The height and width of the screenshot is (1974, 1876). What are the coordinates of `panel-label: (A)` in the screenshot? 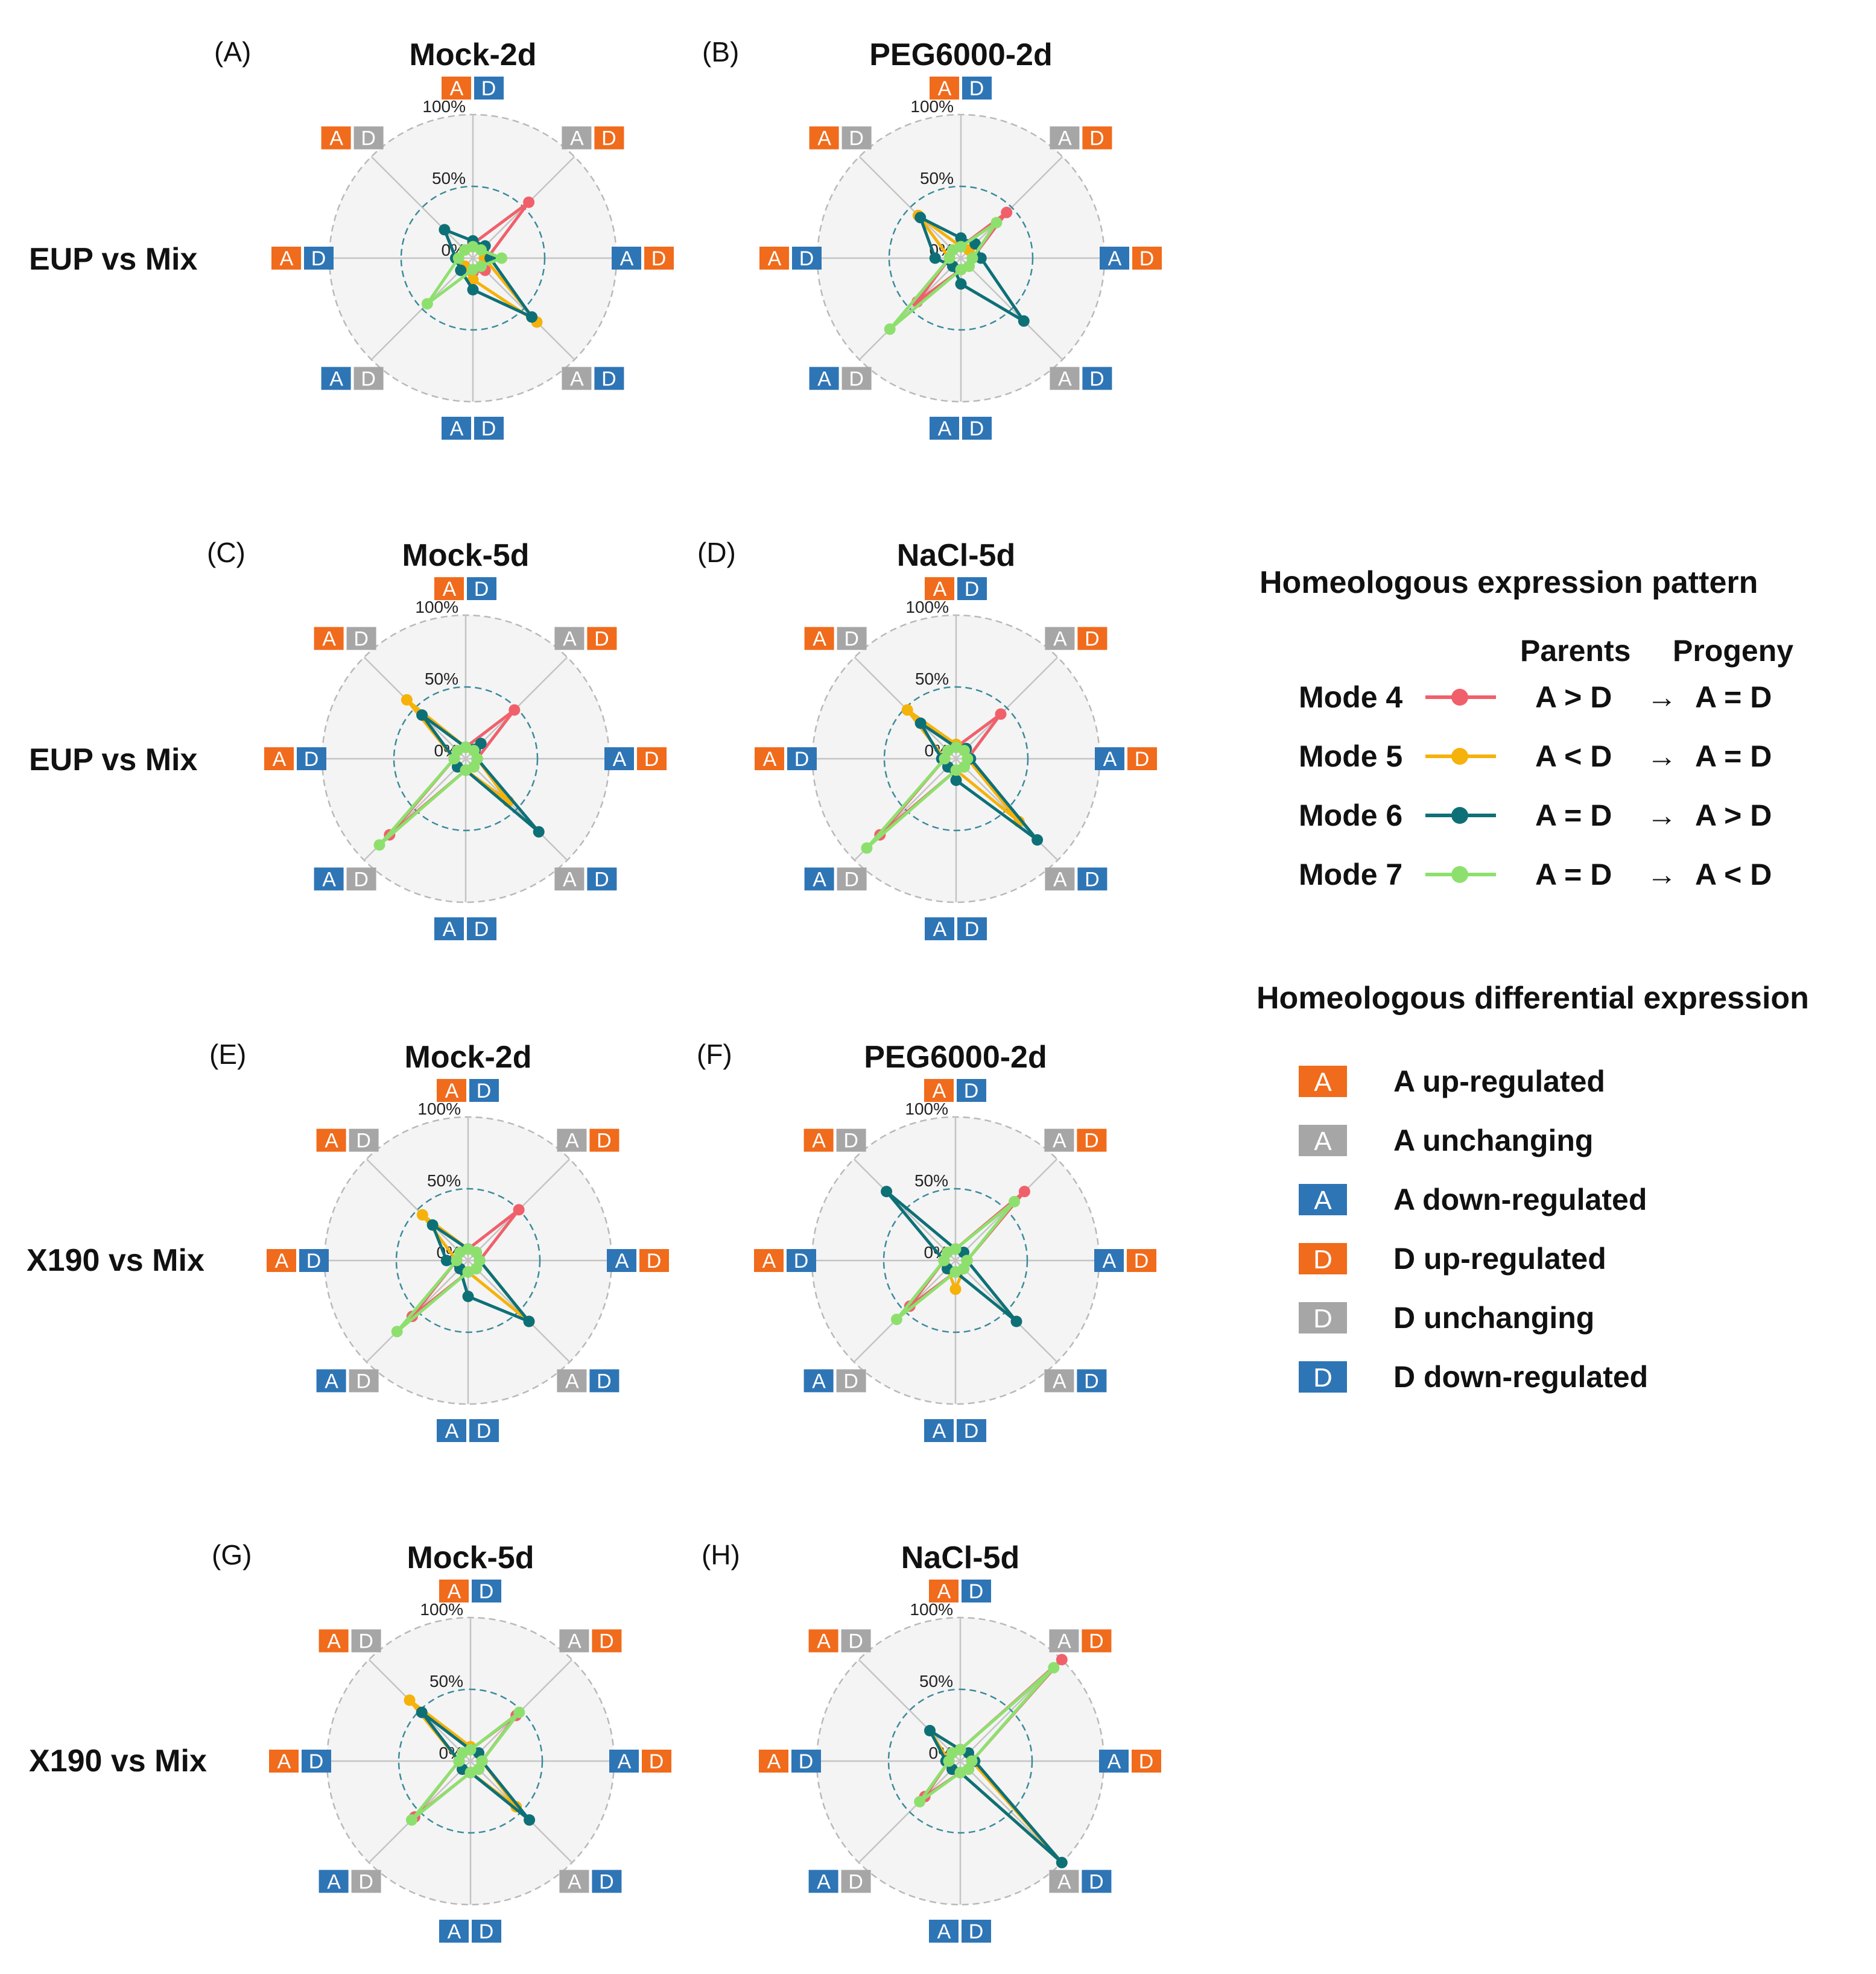 It's located at (232, 52).